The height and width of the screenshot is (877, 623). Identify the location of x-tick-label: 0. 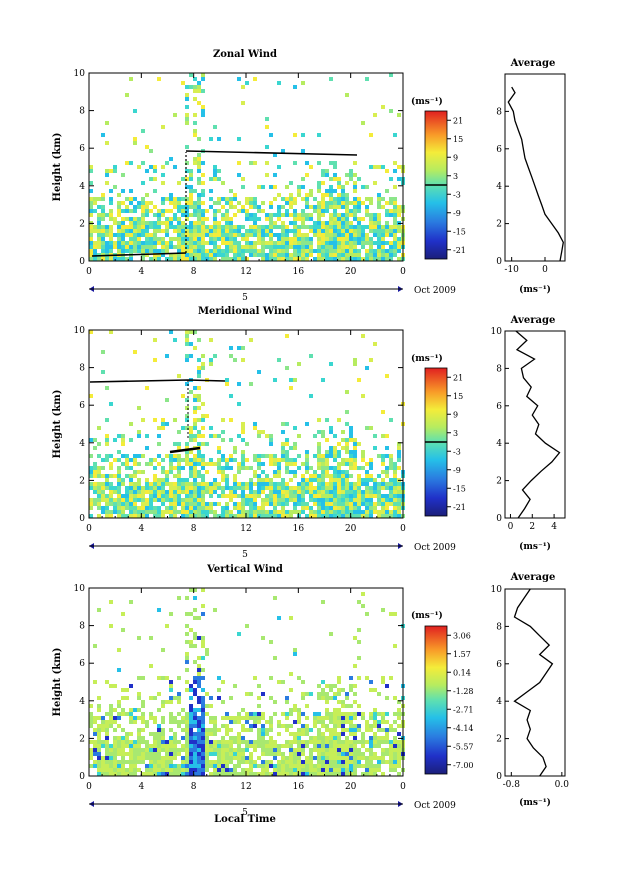
(403, 787).